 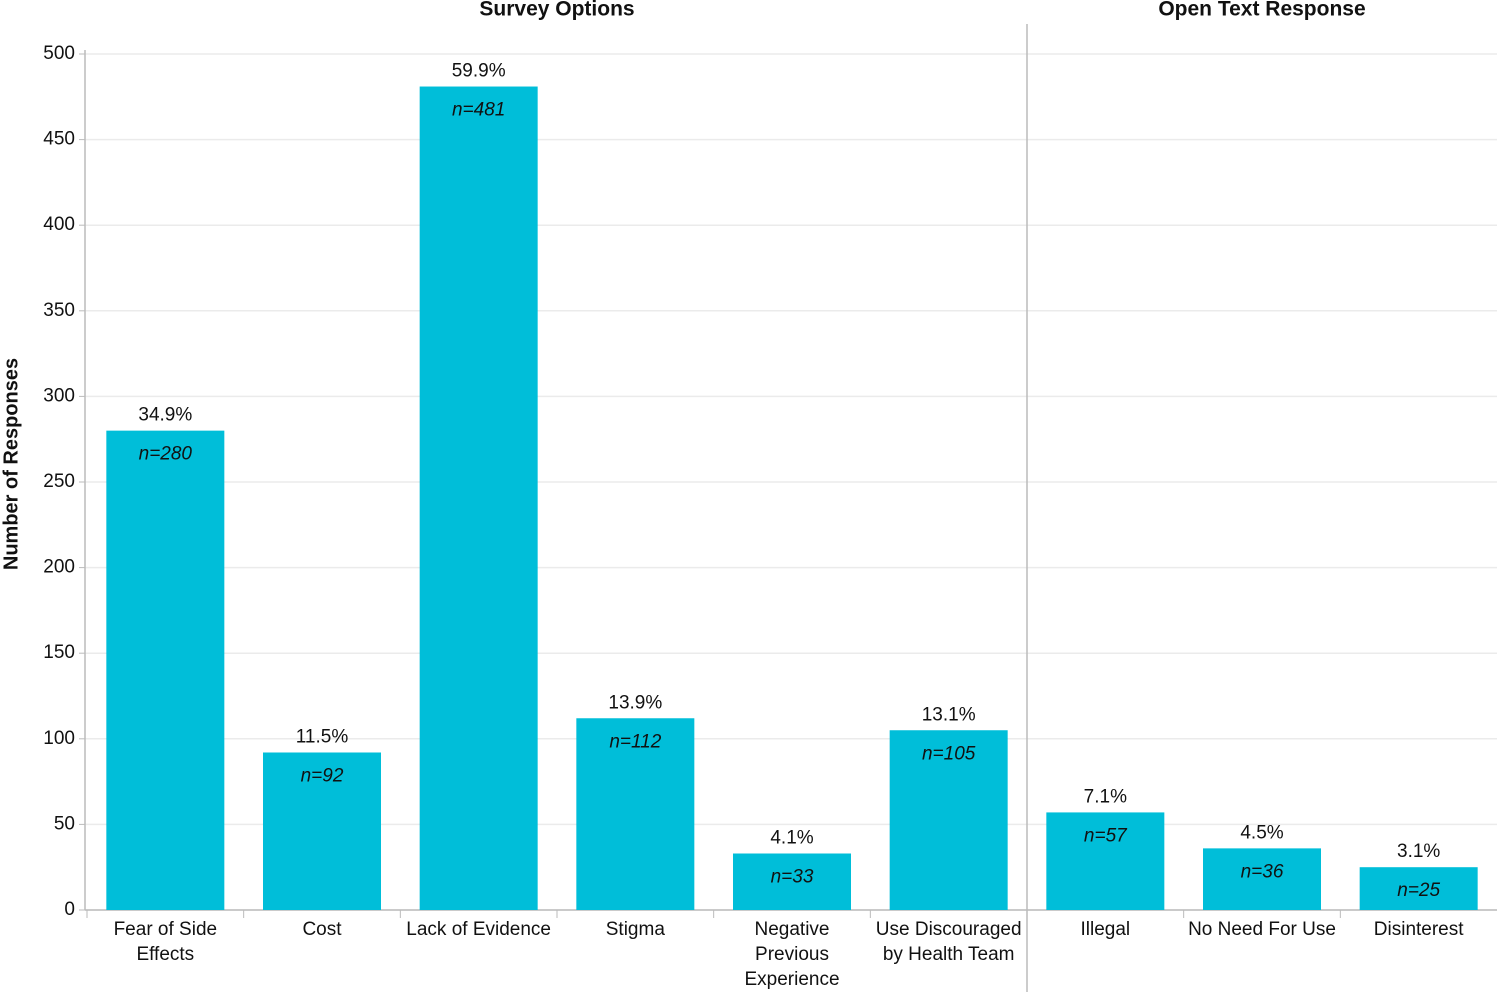 I want to click on value-label: n=25, so click(x=1418, y=890).